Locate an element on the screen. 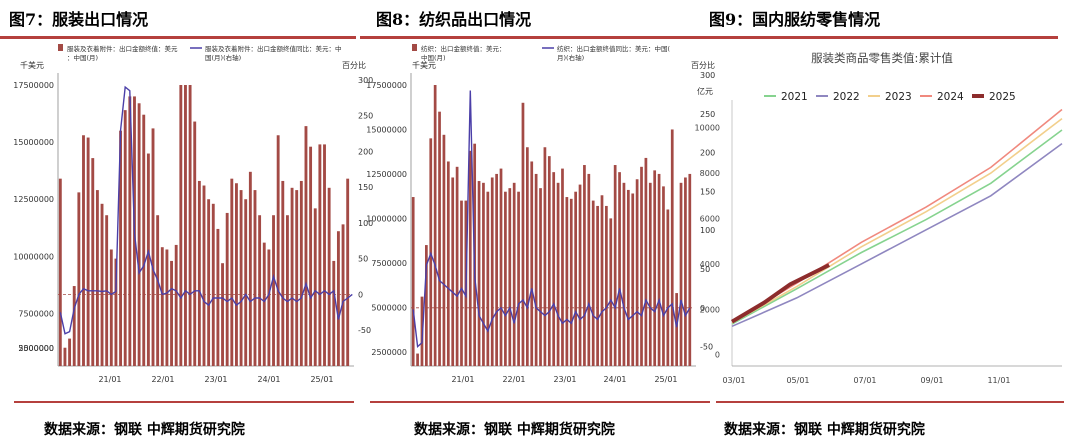  series-line-2023 is located at coordinates (897, 220).